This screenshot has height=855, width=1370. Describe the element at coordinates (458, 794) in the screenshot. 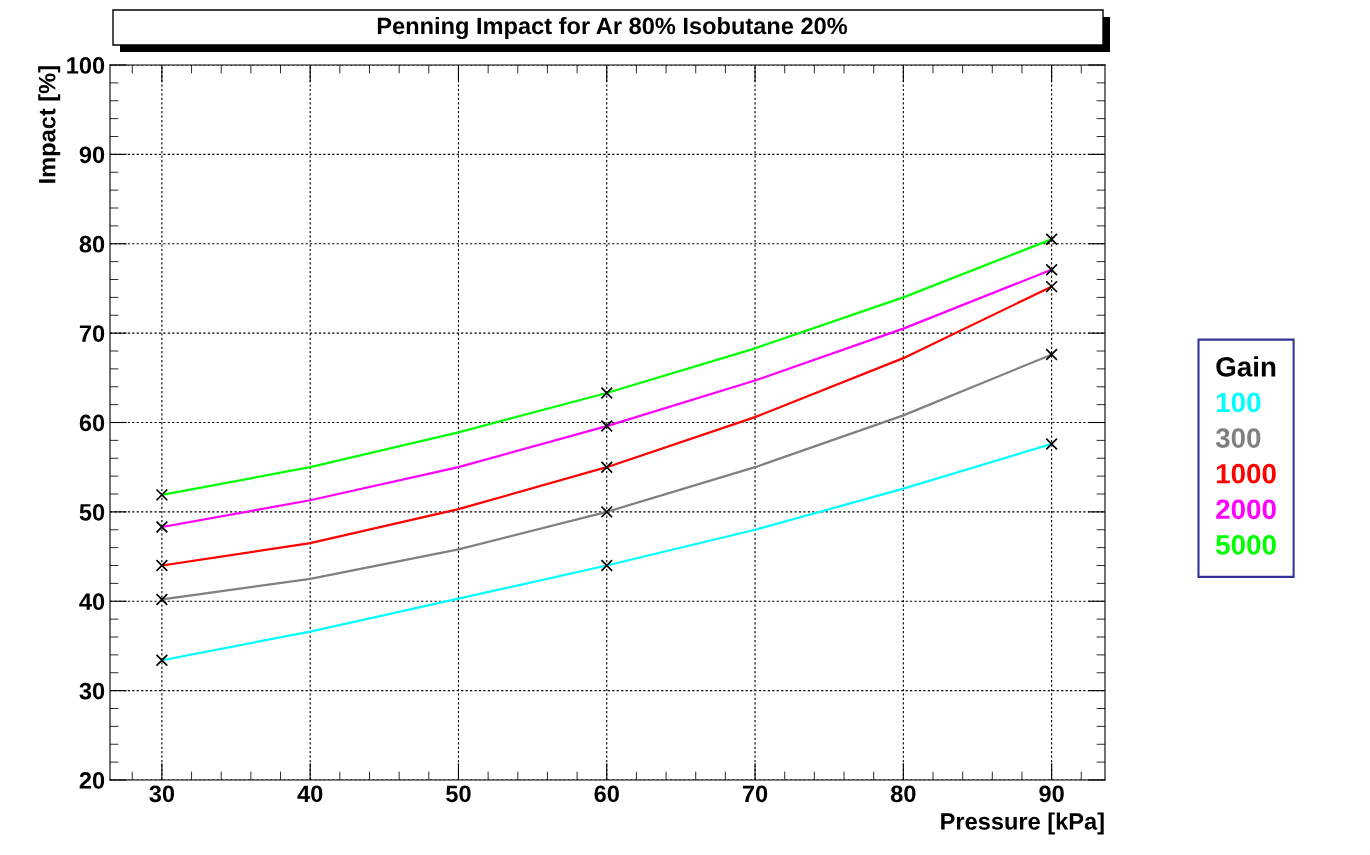

I see `x-tick-label: 50` at that location.